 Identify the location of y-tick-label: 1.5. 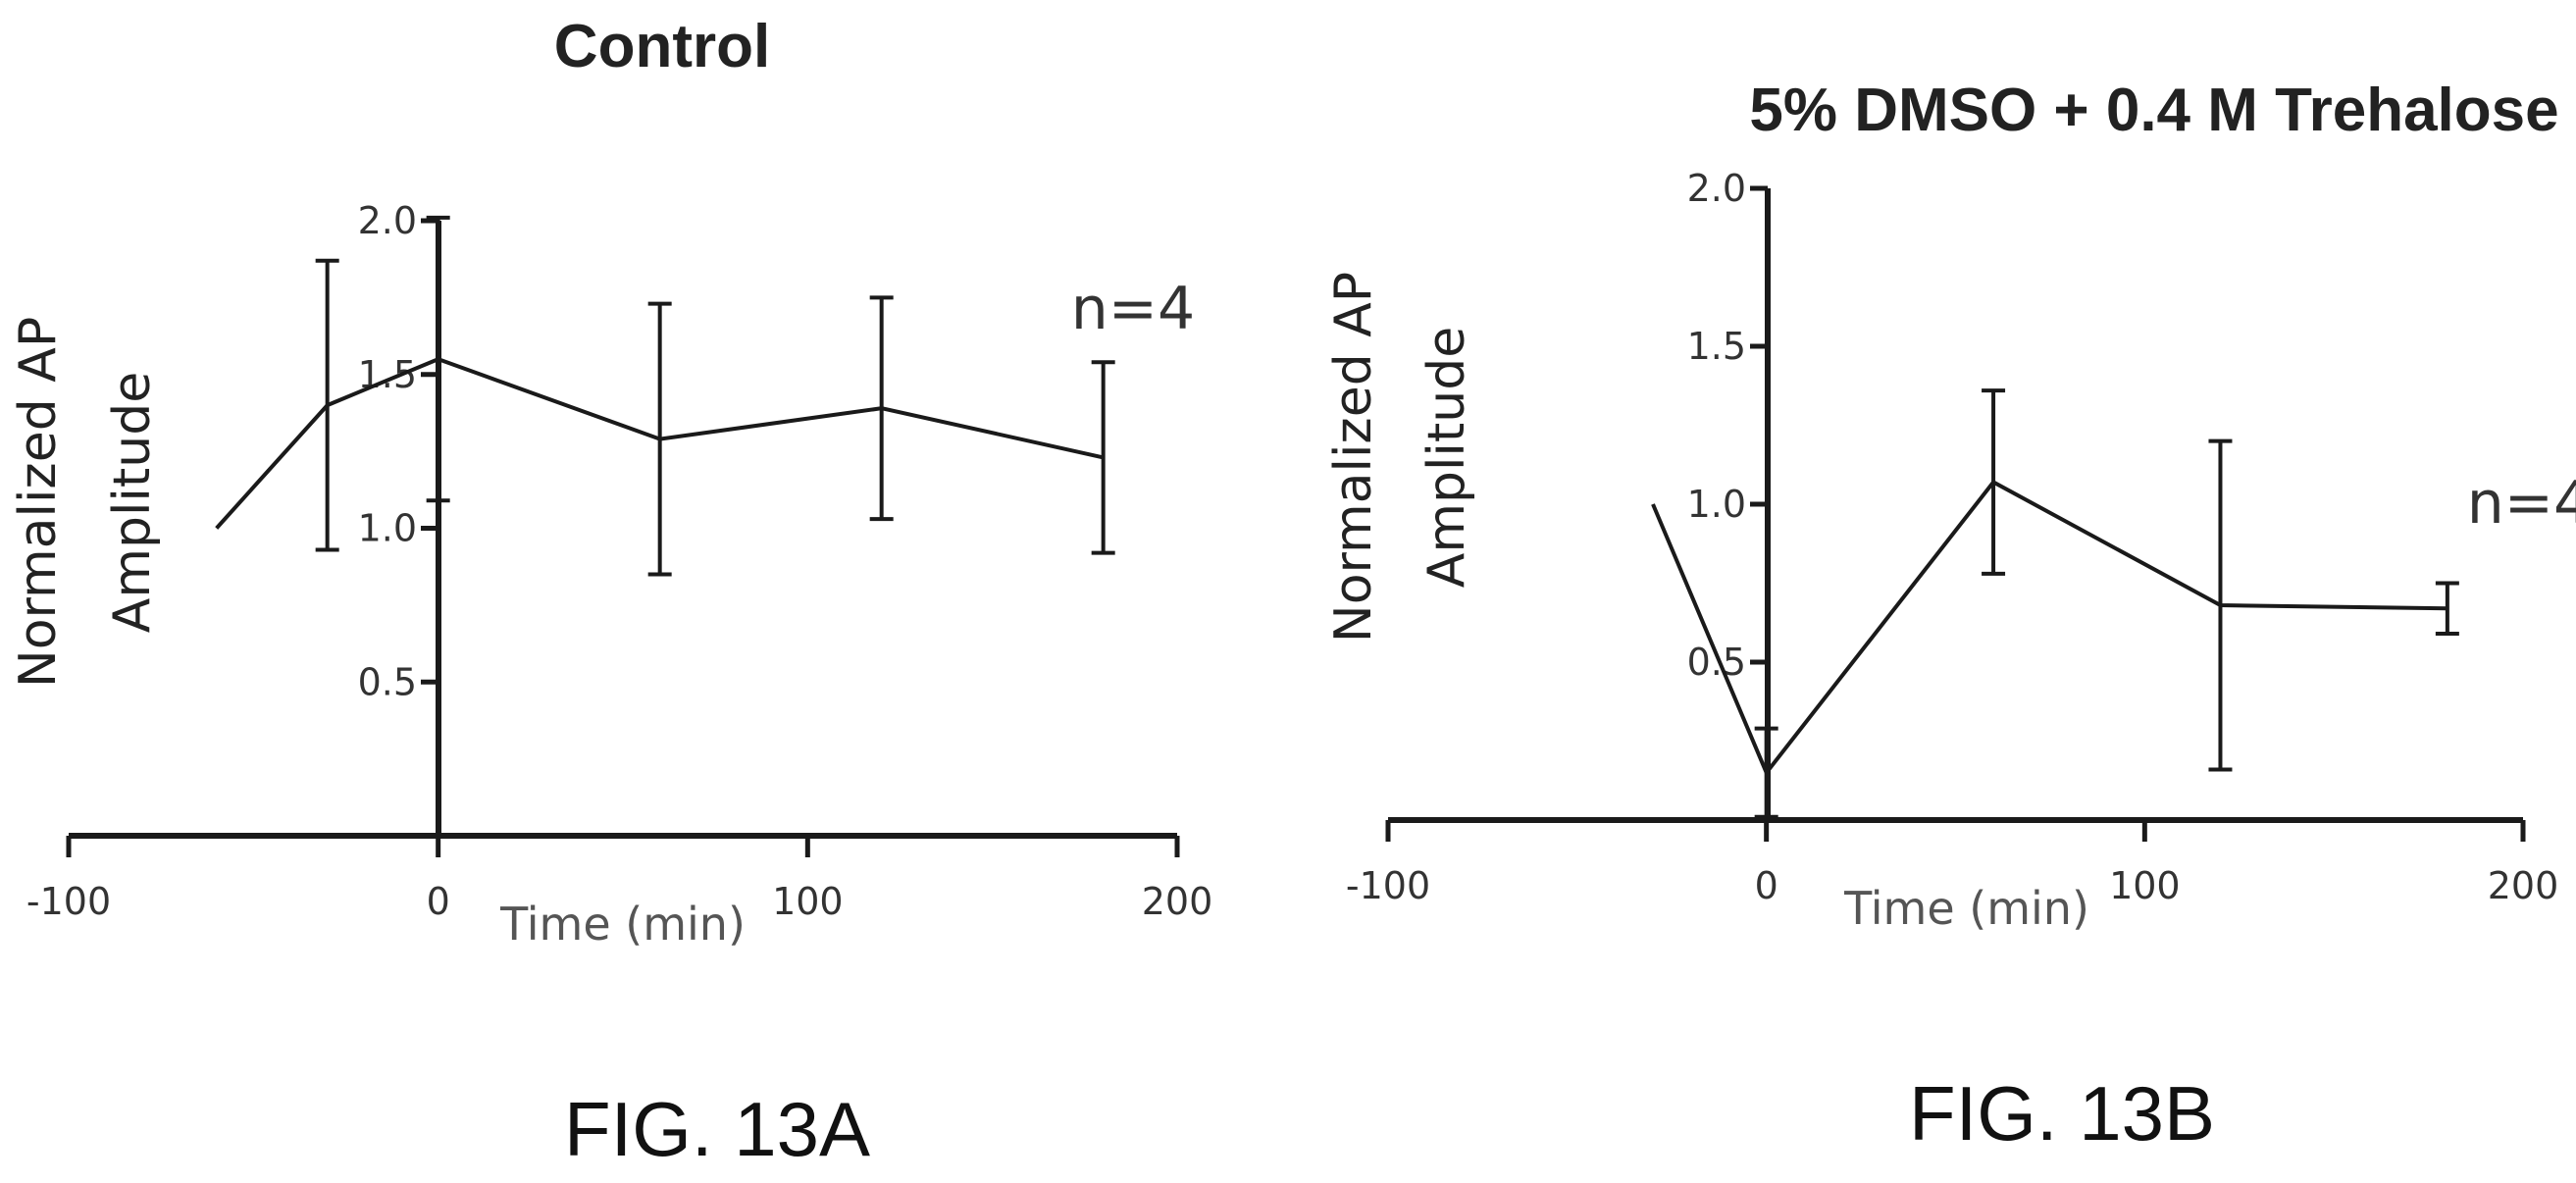
(1716, 346).